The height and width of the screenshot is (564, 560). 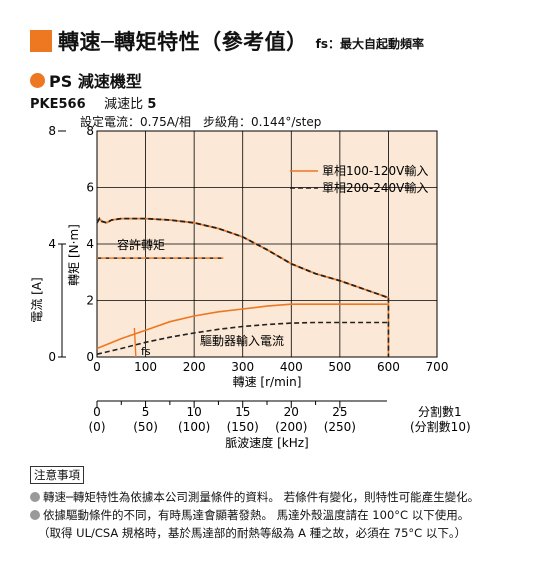 I want to click on torque-tick-labels: 0 2 4 6 8, so click(x=90, y=244).